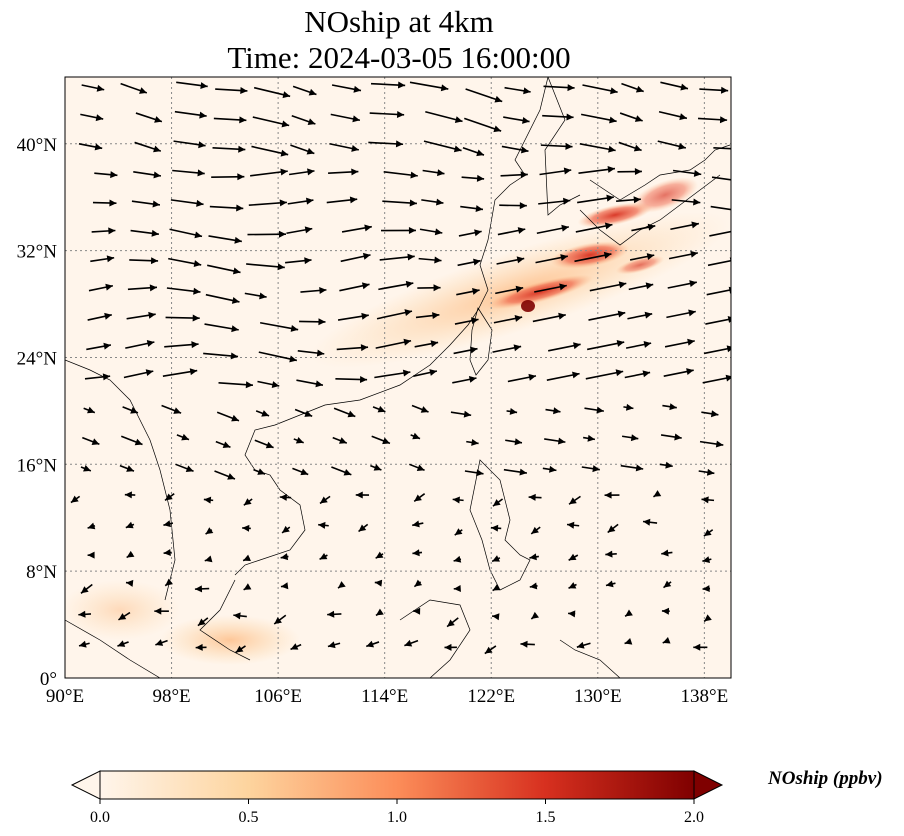  What do you see at coordinates (278, 696) in the screenshot?
I see `lon-tick-label: 106°E` at bounding box center [278, 696].